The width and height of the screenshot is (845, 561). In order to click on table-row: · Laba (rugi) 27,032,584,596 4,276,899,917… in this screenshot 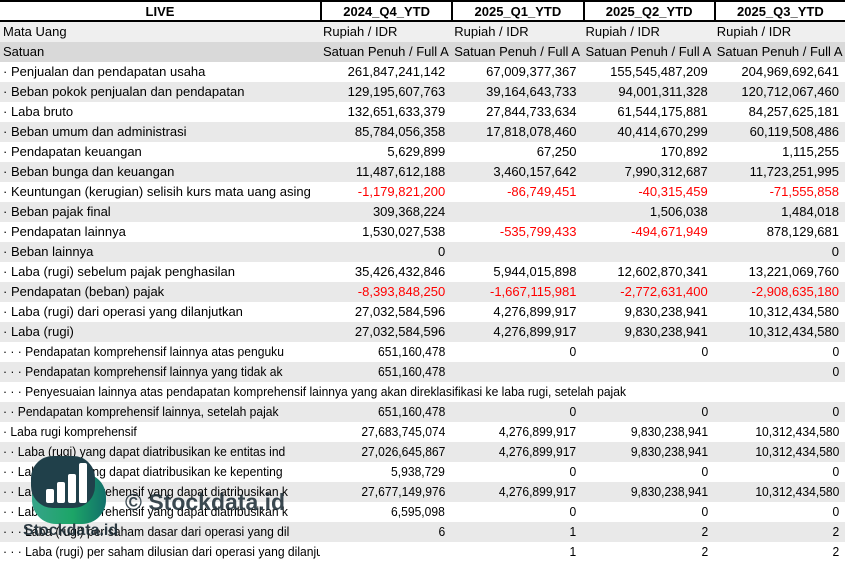, I will do `click(422, 332)`.